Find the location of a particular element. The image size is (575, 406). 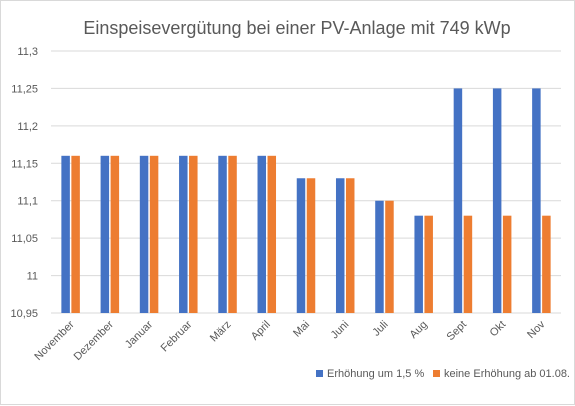

y-tick-label: 11,2 is located at coordinates (27, 127).